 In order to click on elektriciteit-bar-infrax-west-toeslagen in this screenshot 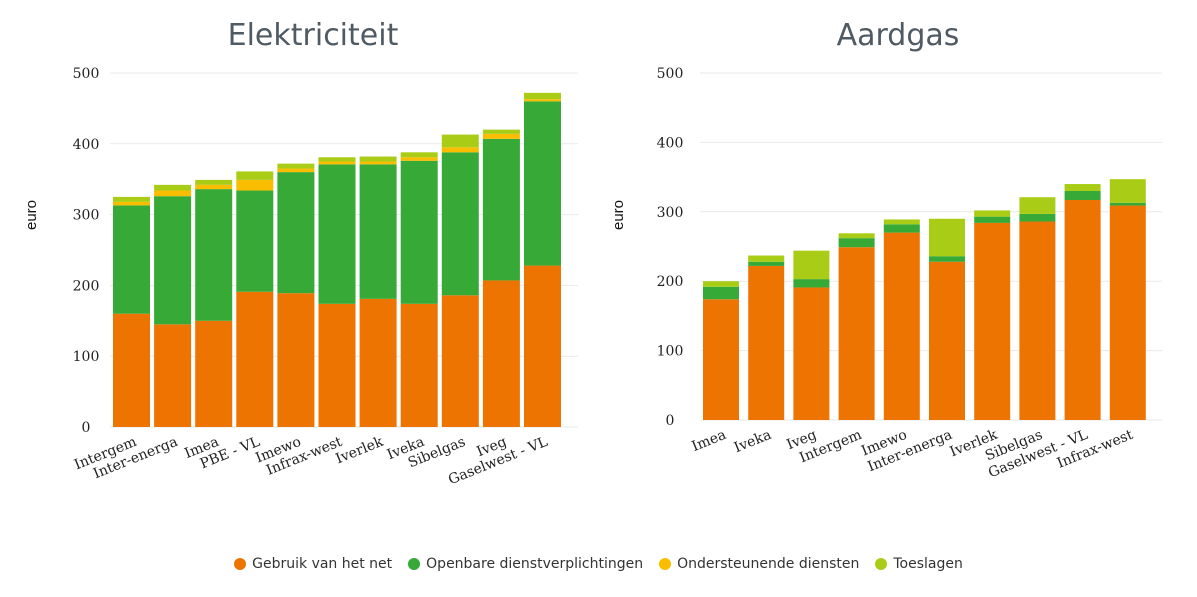, I will do `click(337, 159)`.